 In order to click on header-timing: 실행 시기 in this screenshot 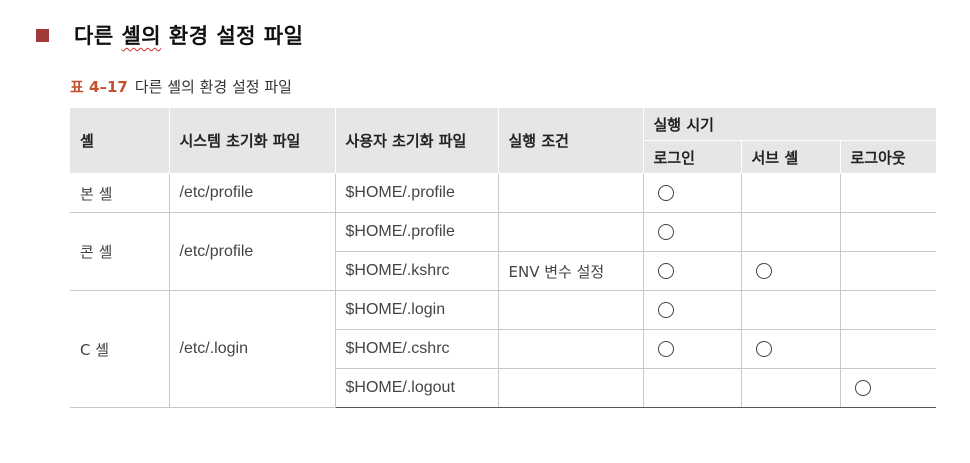, I will do `click(789, 124)`.